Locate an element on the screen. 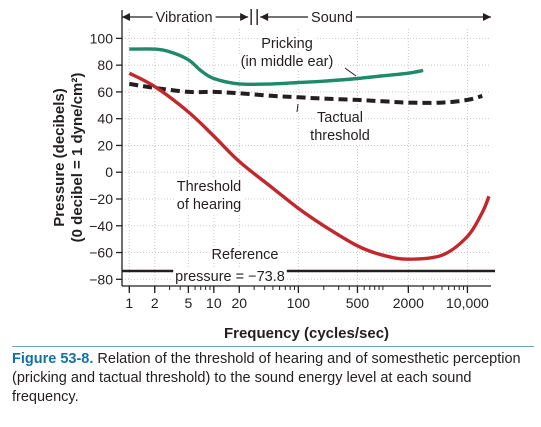 The height and width of the screenshot is (427, 541). tactual-label-line: Tactual is located at coordinates (340, 118).